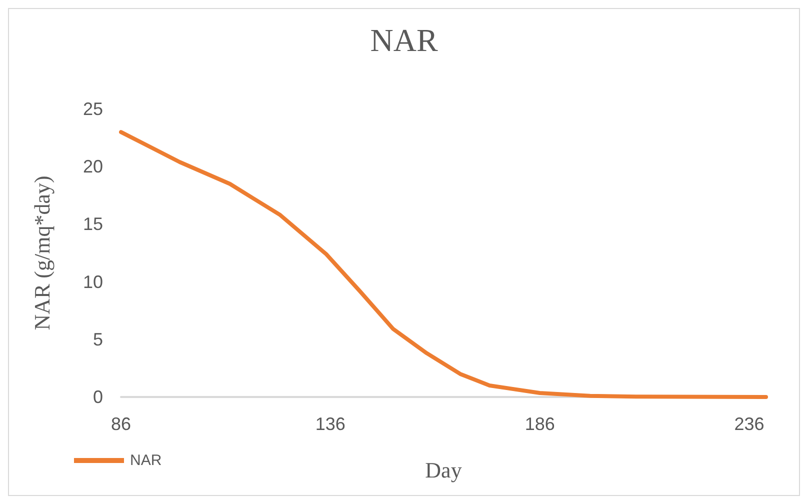 The width and height of the screenshot is (806, 502). What do you see at coordinates (330, 424) in the screenshot?
I see `x-tick-label: 136` at bounding box center [330, 424].